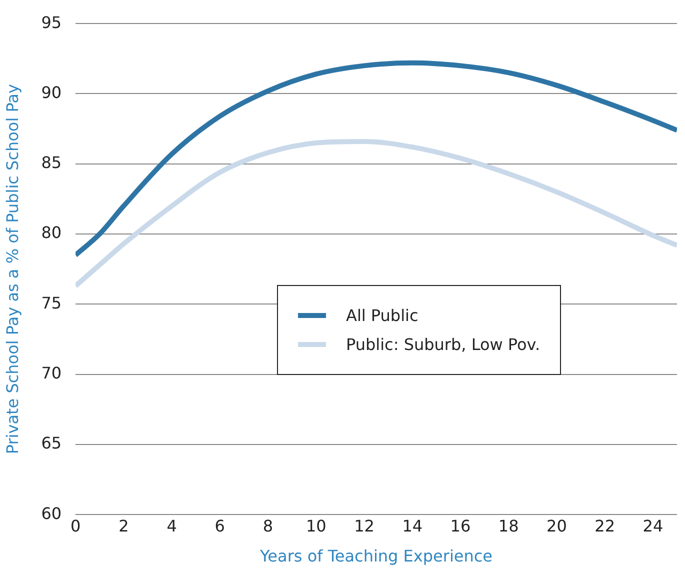 This screenshot has height=571, width=685. What do you see at coordinates (412, 526) in the screenshot?
I see `x-tick-label: 14` at bounding box center [412, 526].